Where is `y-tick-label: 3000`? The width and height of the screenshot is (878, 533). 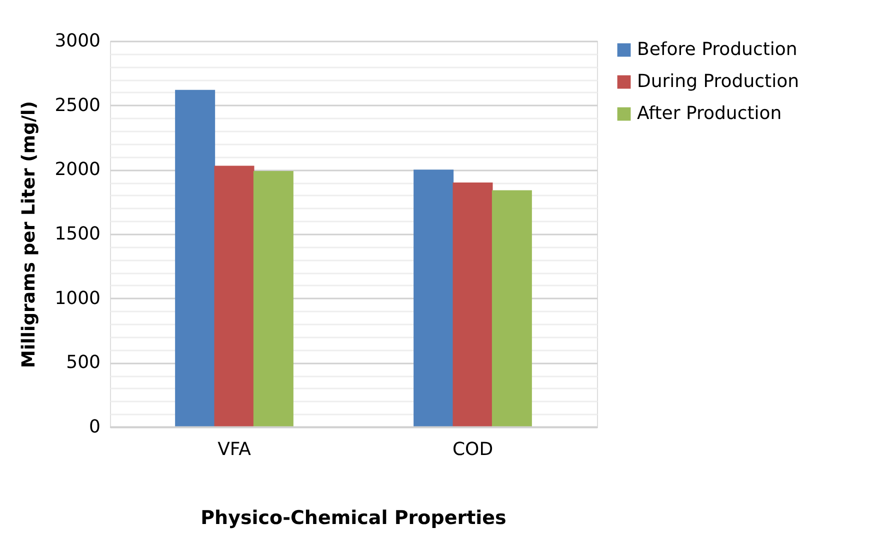
y-tick-label: 3000 is located at coordinates (77, 41).